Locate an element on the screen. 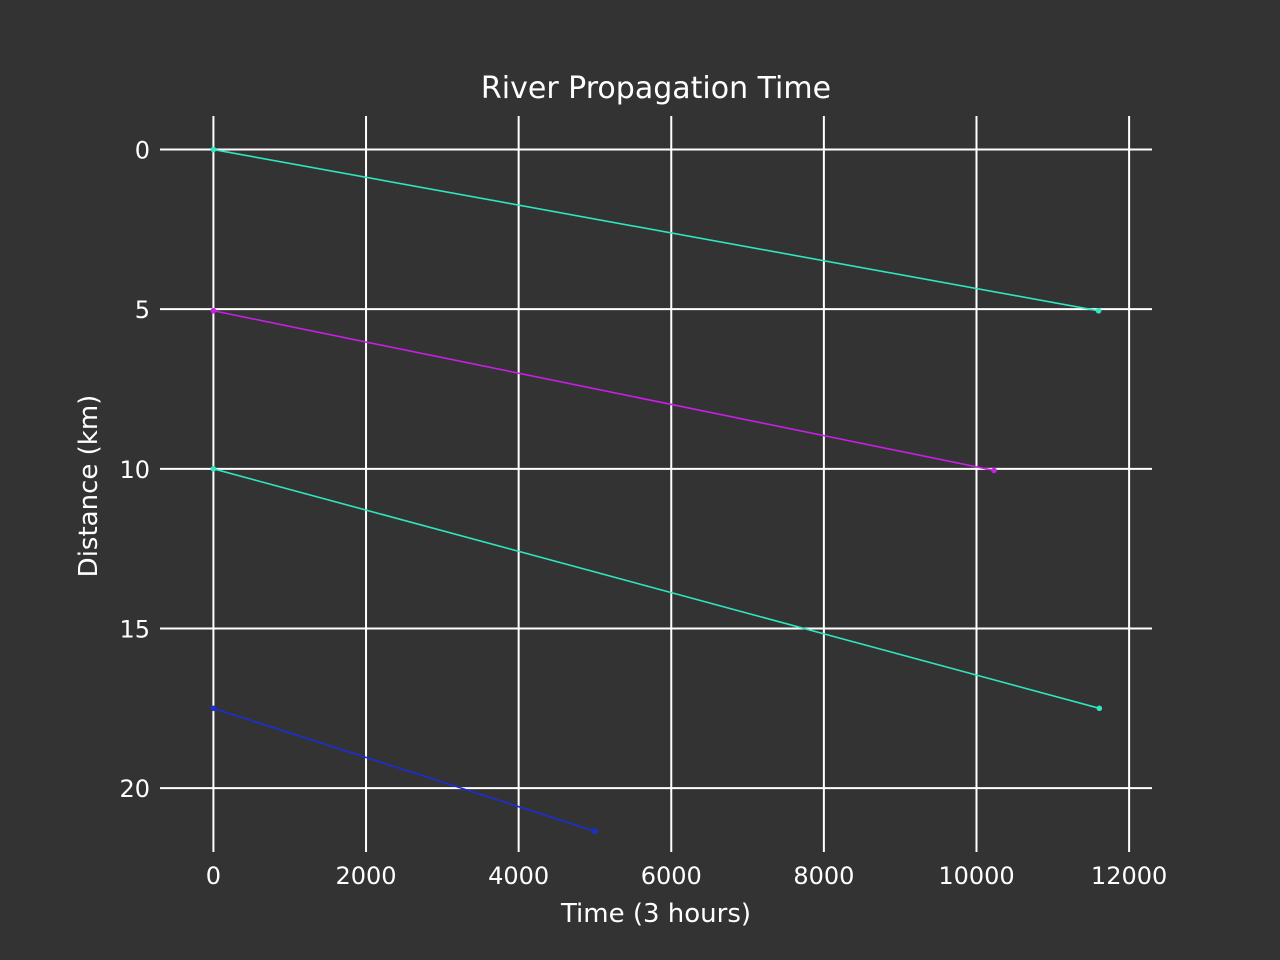  y-tick-label: 5 is located at coordinates (142, 310).